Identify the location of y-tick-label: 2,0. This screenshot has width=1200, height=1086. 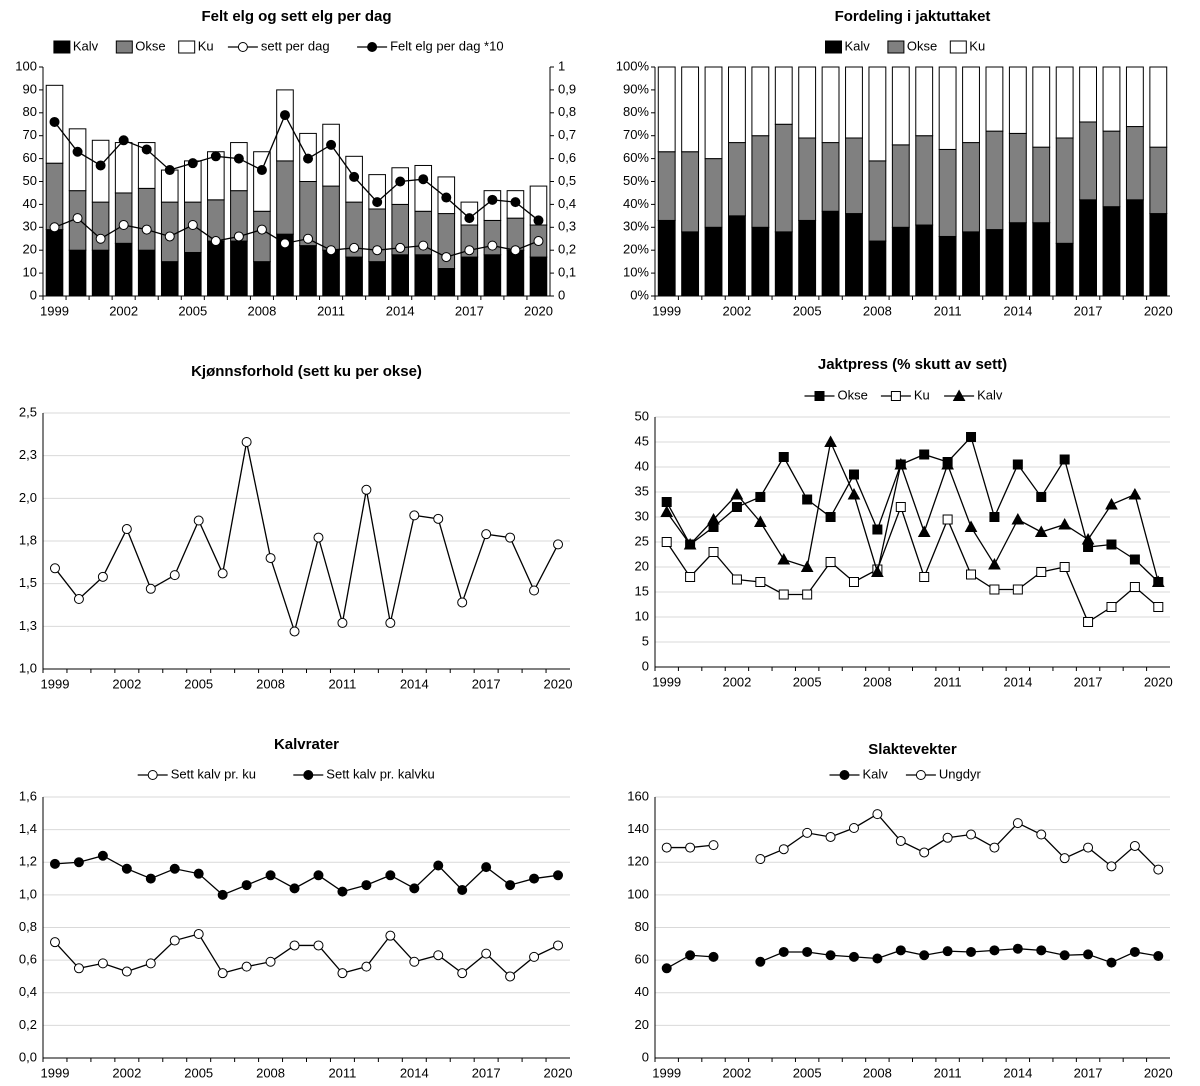
(28, 497).